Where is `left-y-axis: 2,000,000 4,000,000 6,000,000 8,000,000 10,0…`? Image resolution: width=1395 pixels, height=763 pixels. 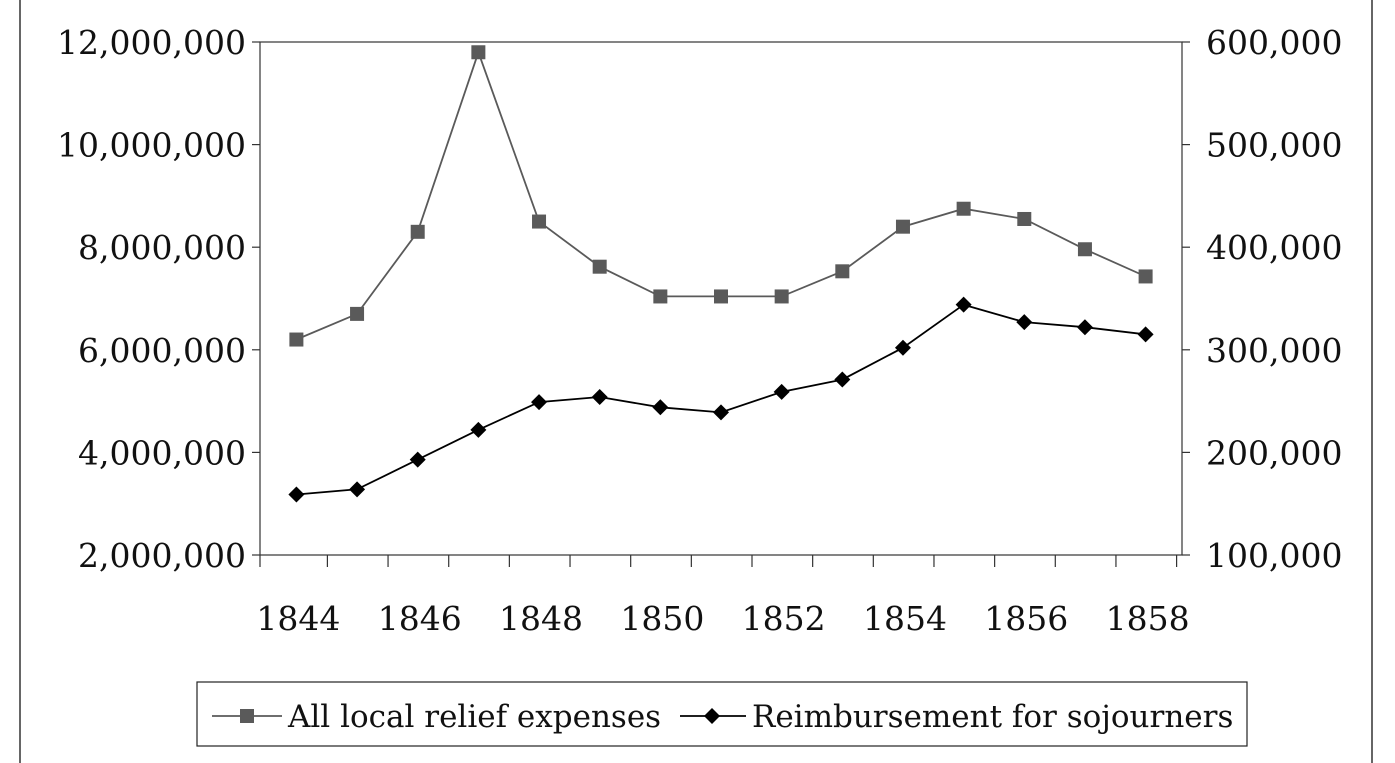 left-y-axis: 2,000,000 4,000,000 6,000,000 8,000,000 10,0… is located at coordinates (158, 299).